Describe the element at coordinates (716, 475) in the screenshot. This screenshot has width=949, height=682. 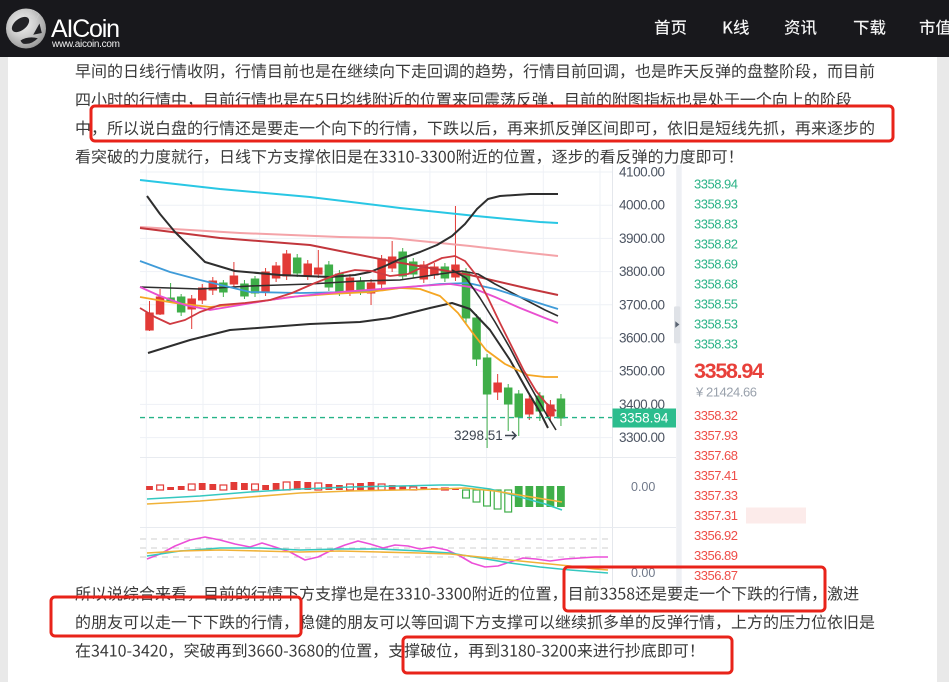
I see `svg-text: 3357.41` at that location.